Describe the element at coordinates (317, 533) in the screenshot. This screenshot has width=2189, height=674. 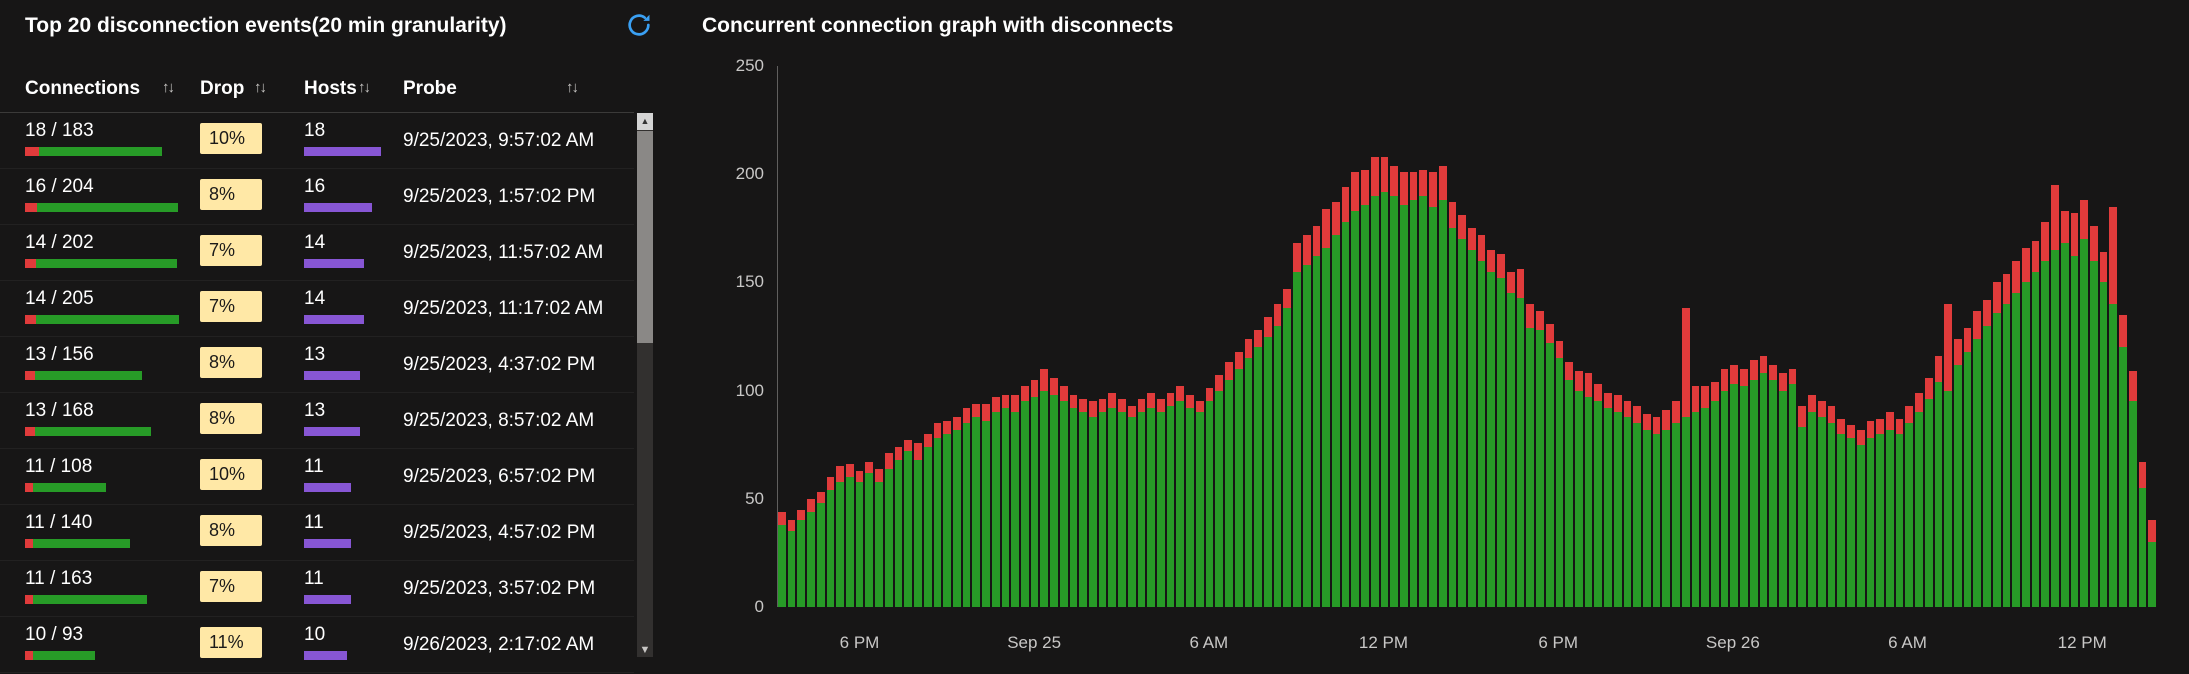
I see `table-row: 11 / 140 8% 11 9/25/2023, 4:57:02 PM` at that location.